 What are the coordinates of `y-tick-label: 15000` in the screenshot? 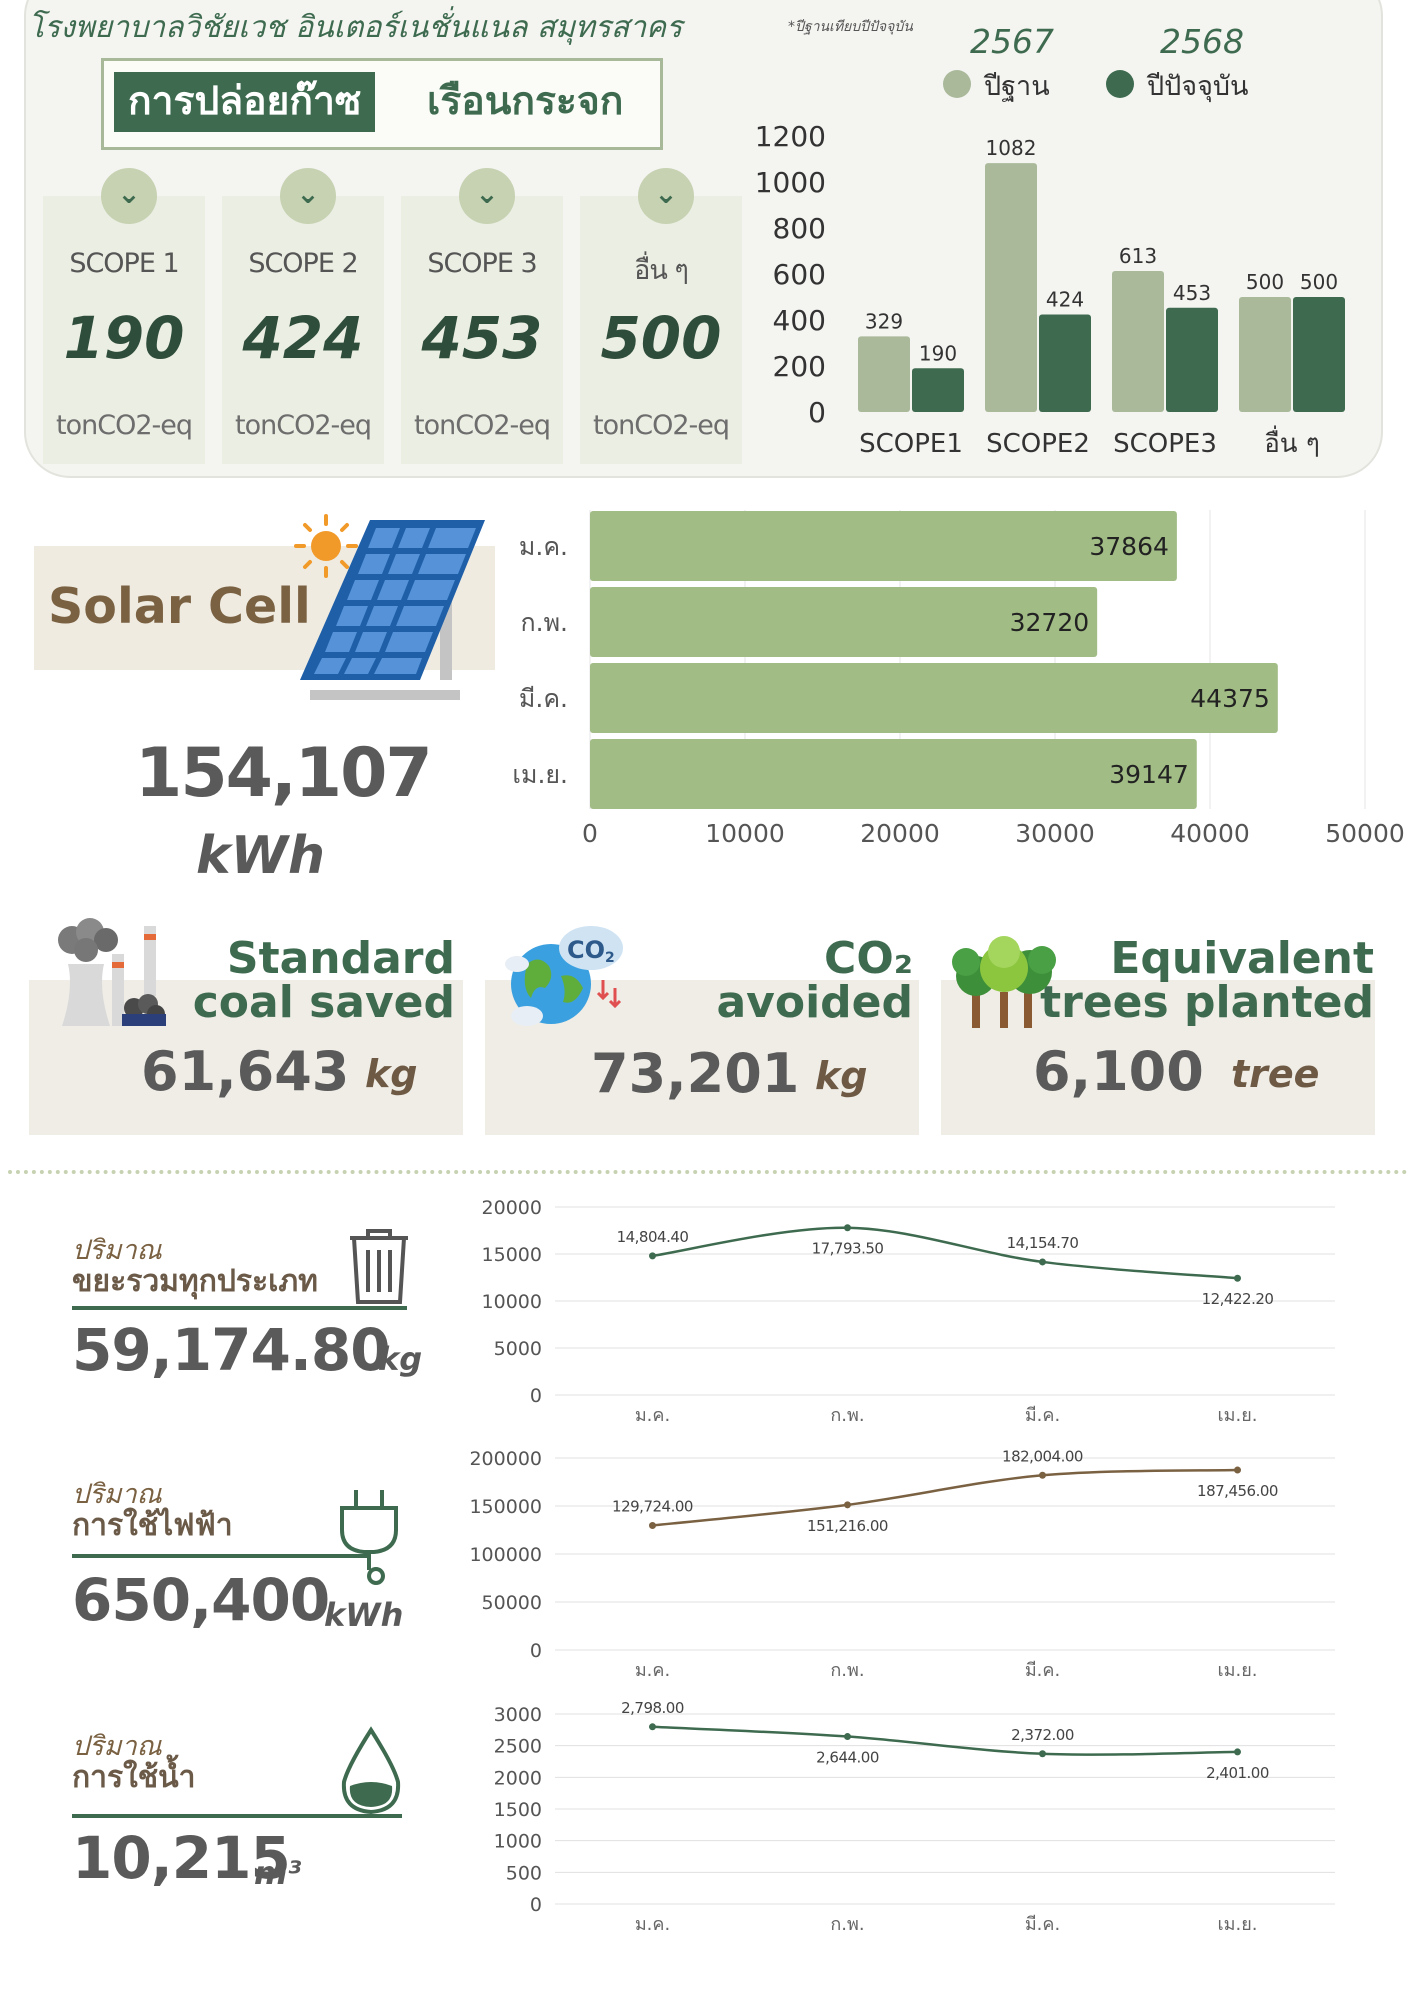 It's located at (512, 1255).